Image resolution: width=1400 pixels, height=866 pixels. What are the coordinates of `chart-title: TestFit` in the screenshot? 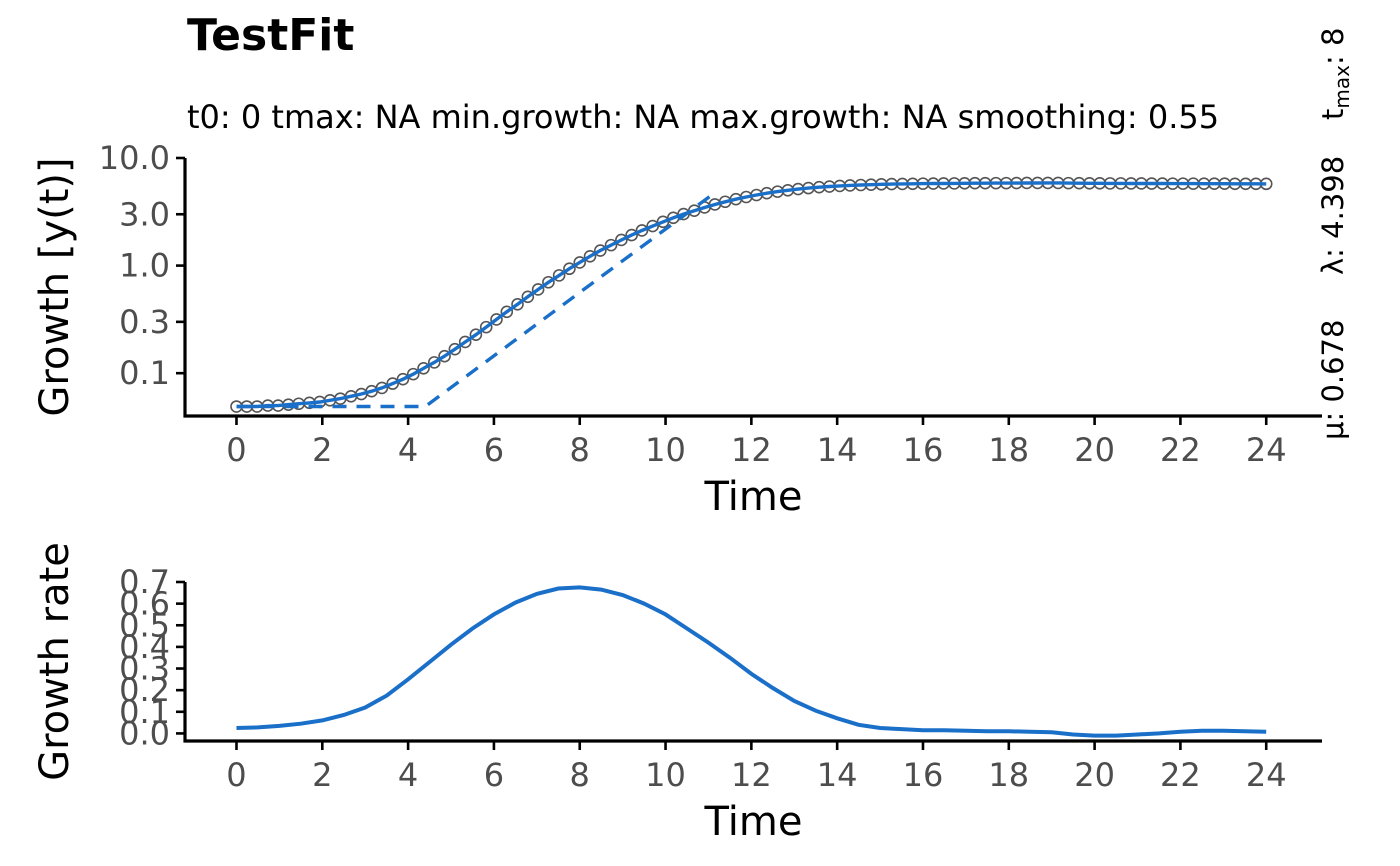 It's located at (270, 35).